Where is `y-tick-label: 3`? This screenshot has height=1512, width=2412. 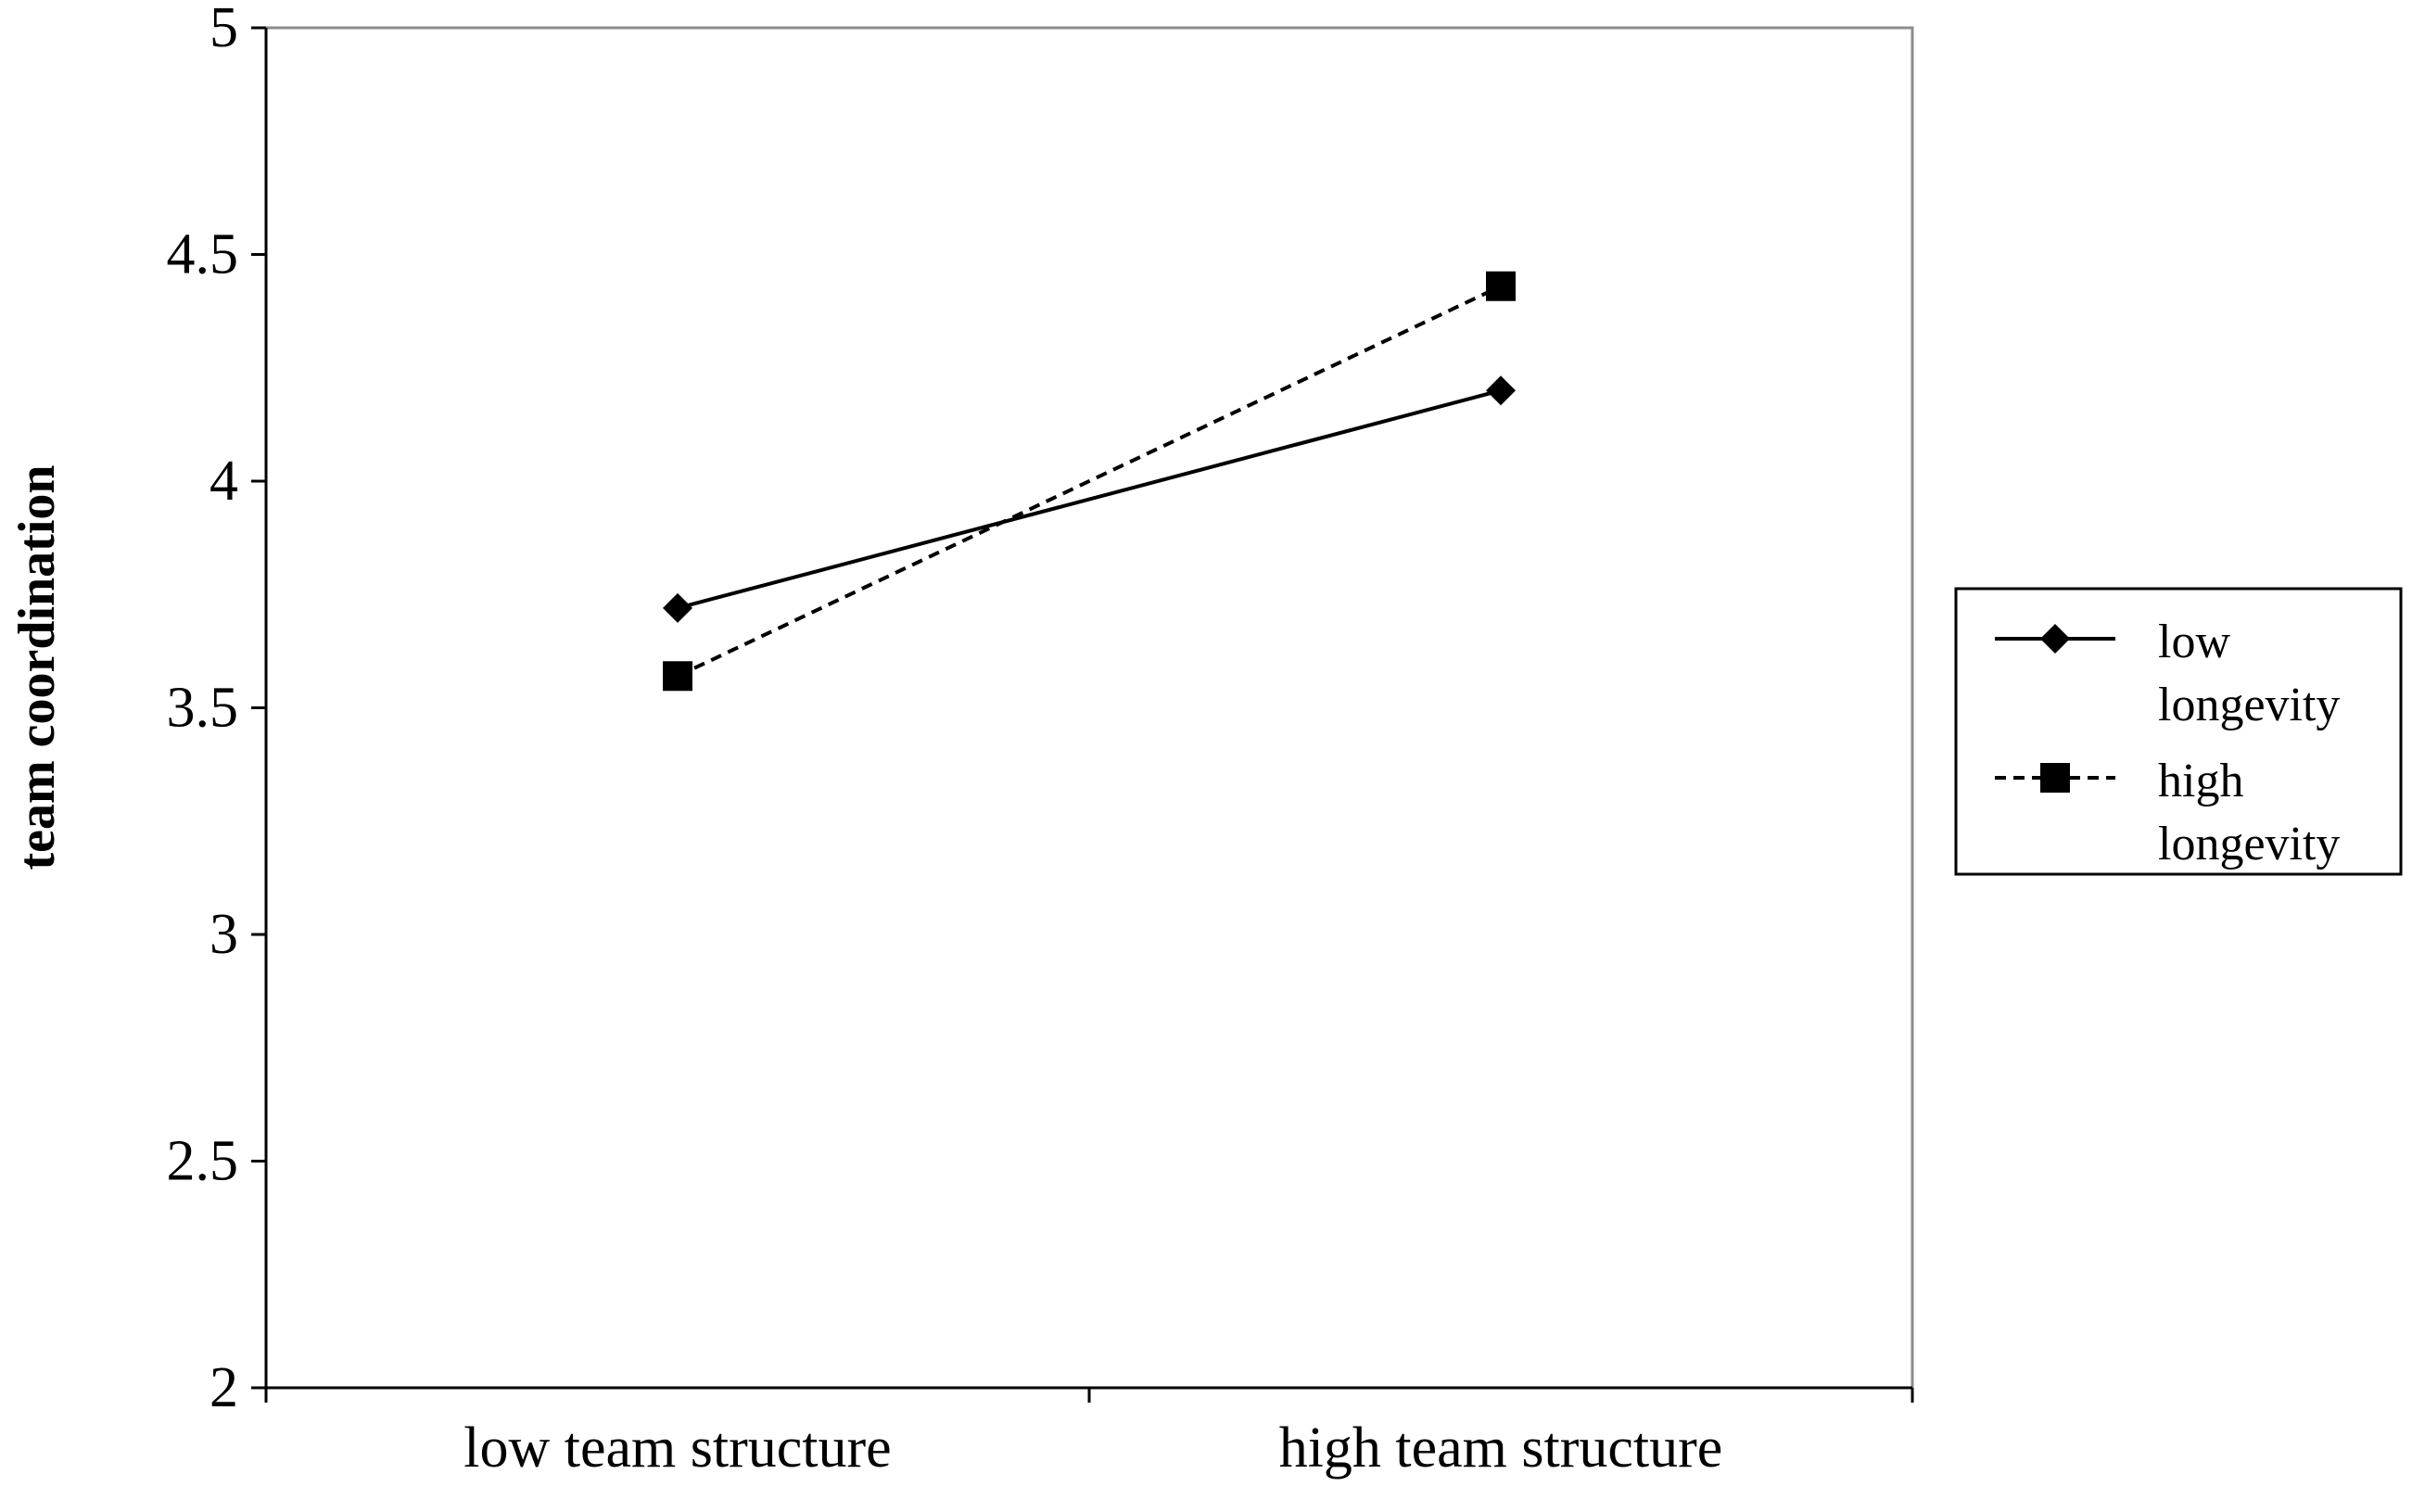 y-tick-label: 3 is located at coordinates (223, 934).